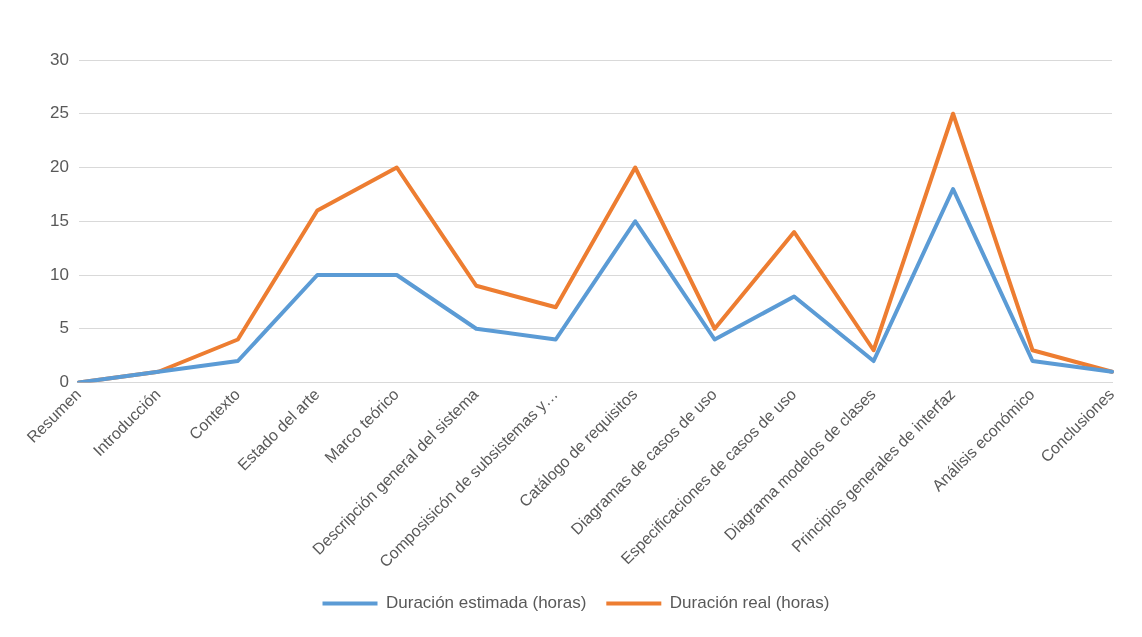 The height and width of the screenshot is (637, 1142). I want to click on legend-label: Duración estimada (horas), so click(486, 603).